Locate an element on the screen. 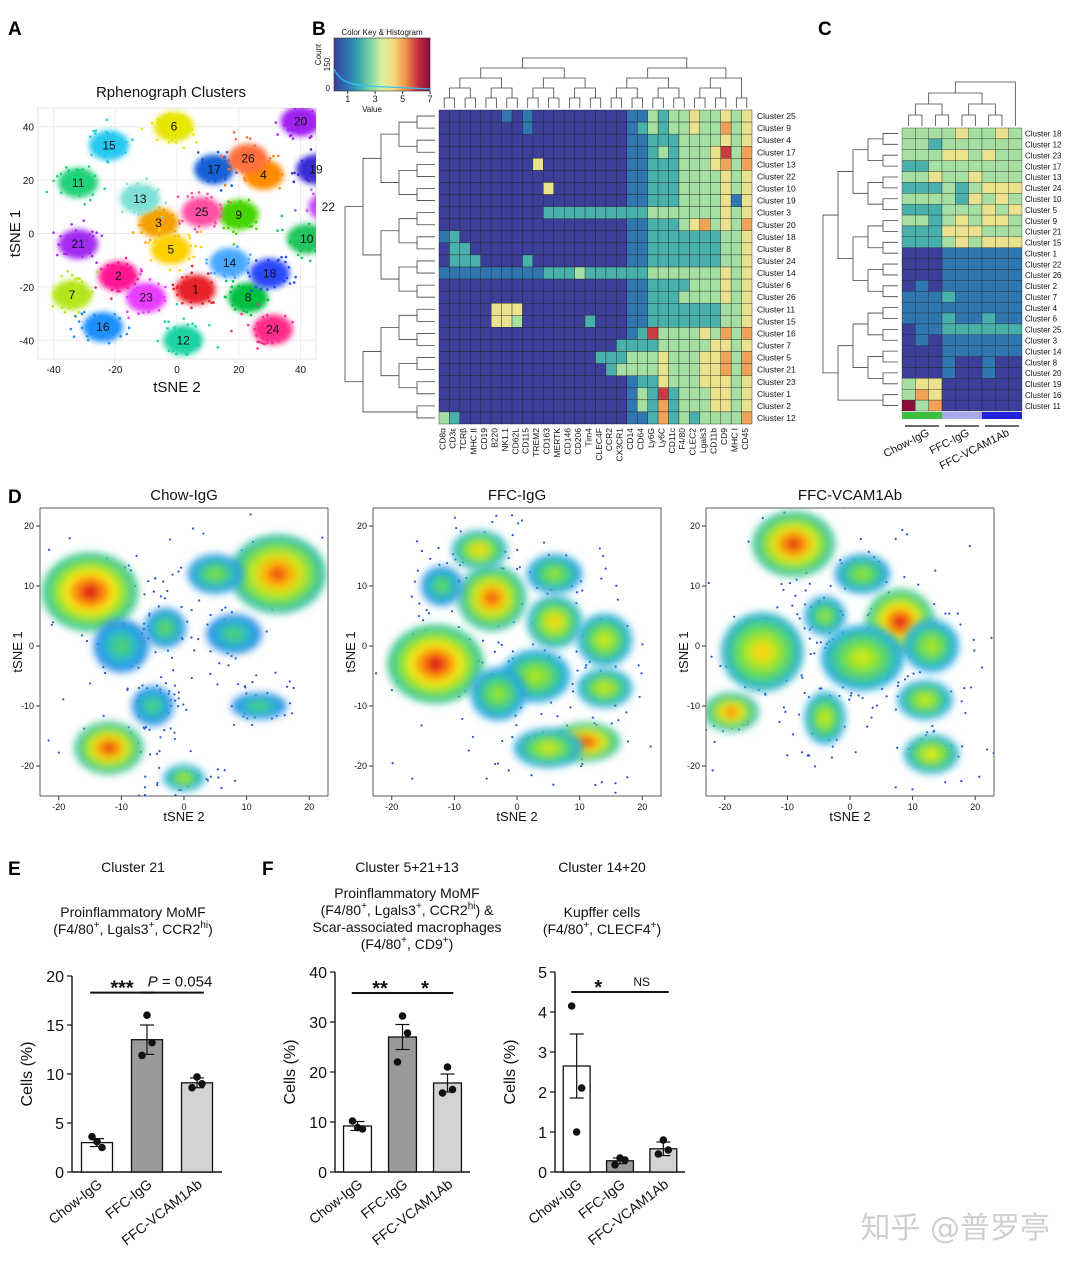  cluster-25-point is located at coordinates (206, 198).